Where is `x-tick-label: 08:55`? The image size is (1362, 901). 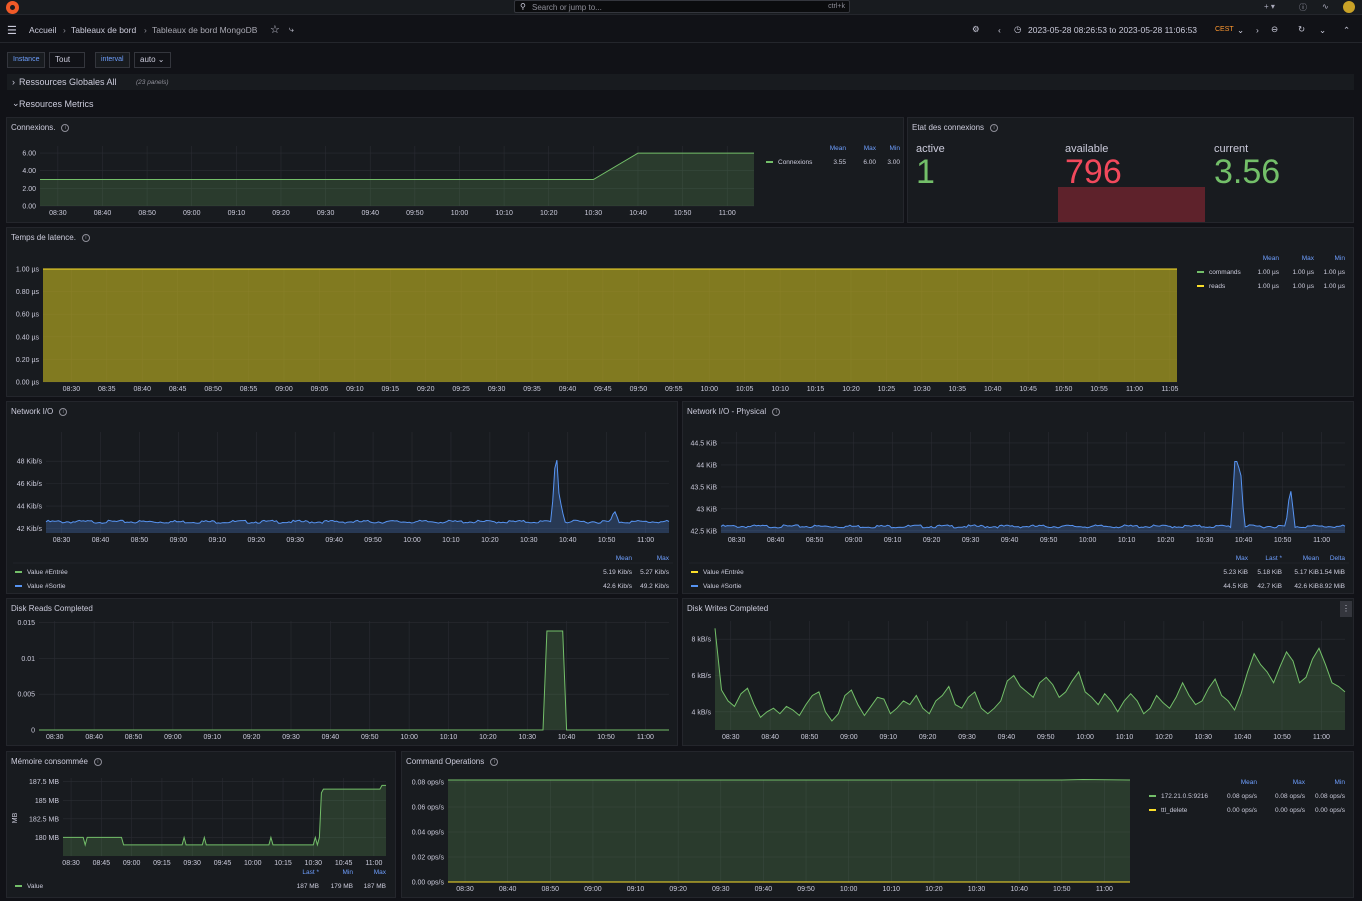
x-tick-label: 08:55 is located at coordinates (249, 389).